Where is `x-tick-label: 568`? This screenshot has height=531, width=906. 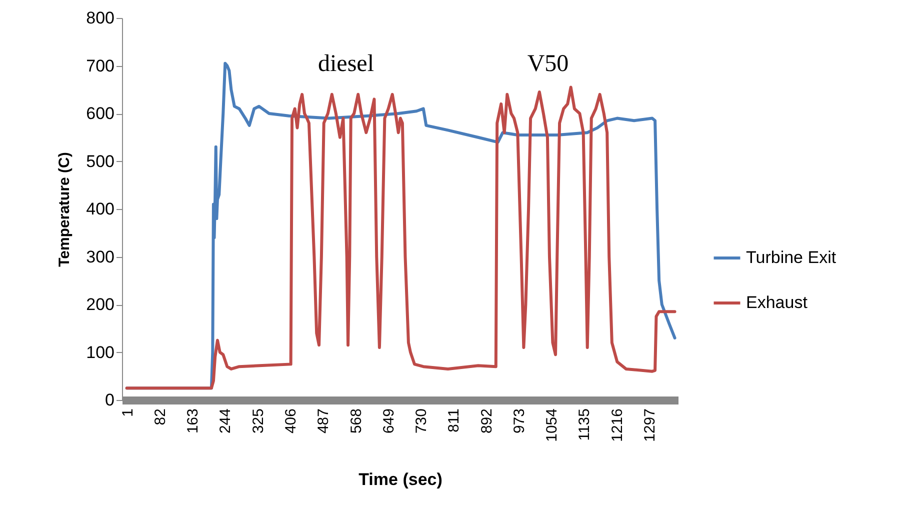 x-tick-label: 568 is located at coordinates (356, 421).